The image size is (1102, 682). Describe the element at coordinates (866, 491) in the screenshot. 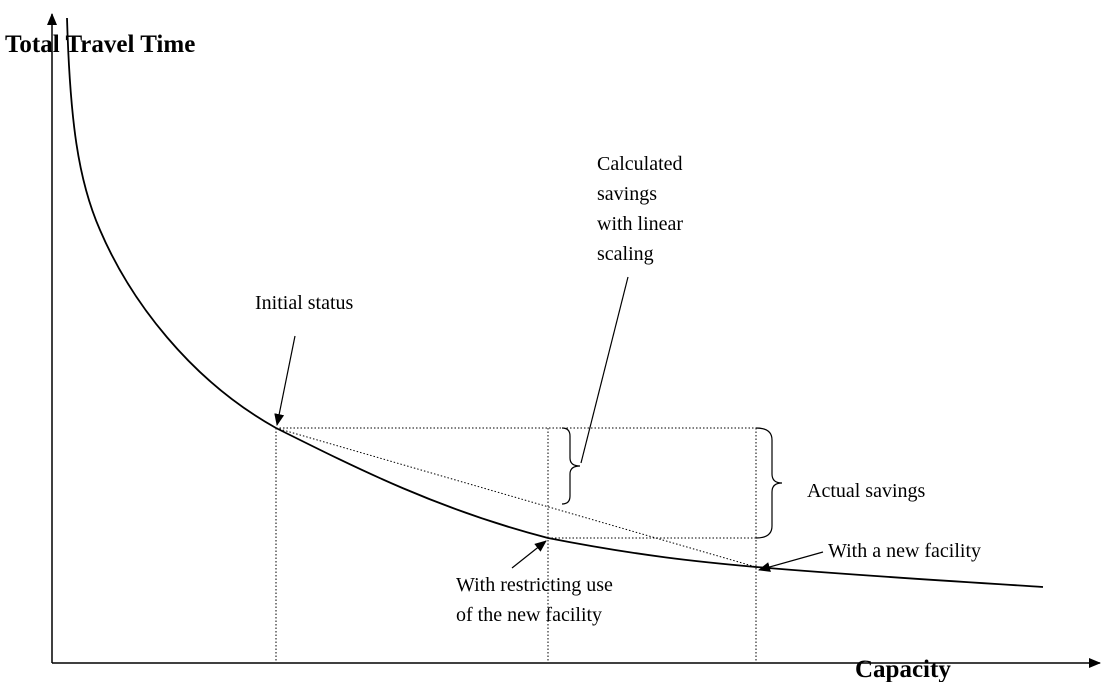

I see `annotation: Actual savings` at that location.